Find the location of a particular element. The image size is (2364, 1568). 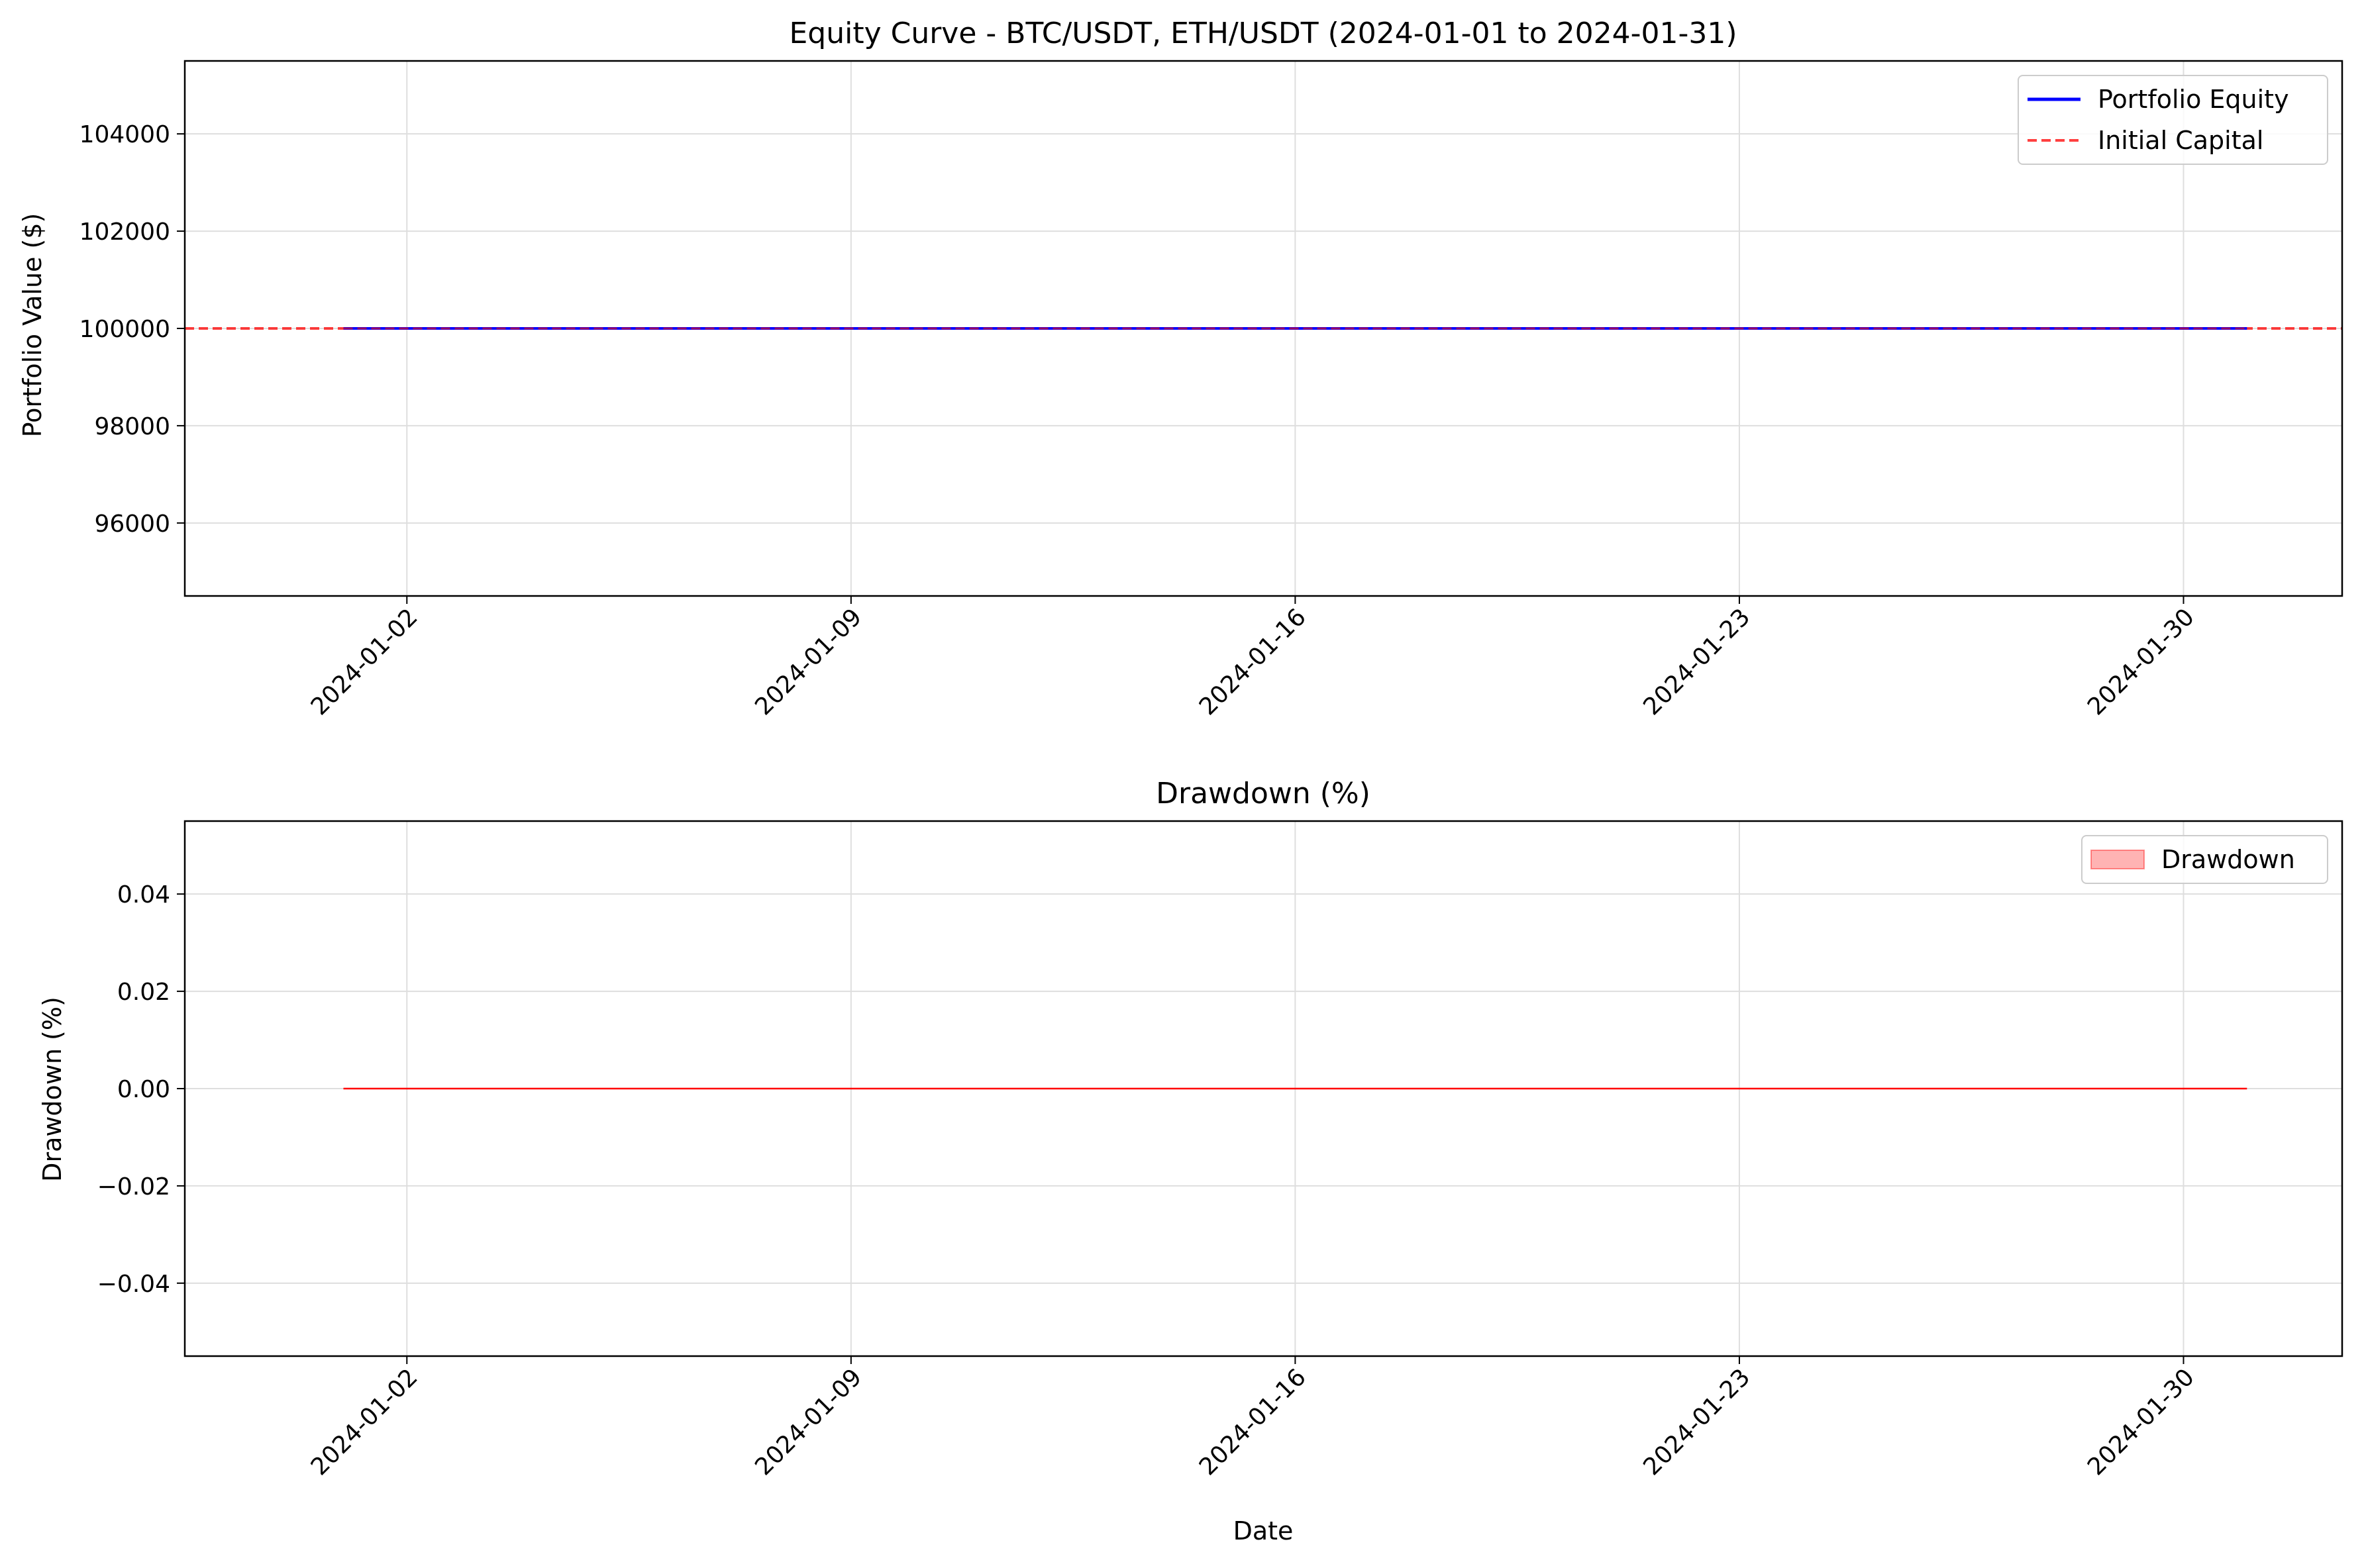

equity-y-ticks: 96000 98000 100000 102000 104000 is located at coordinates (132, 329).